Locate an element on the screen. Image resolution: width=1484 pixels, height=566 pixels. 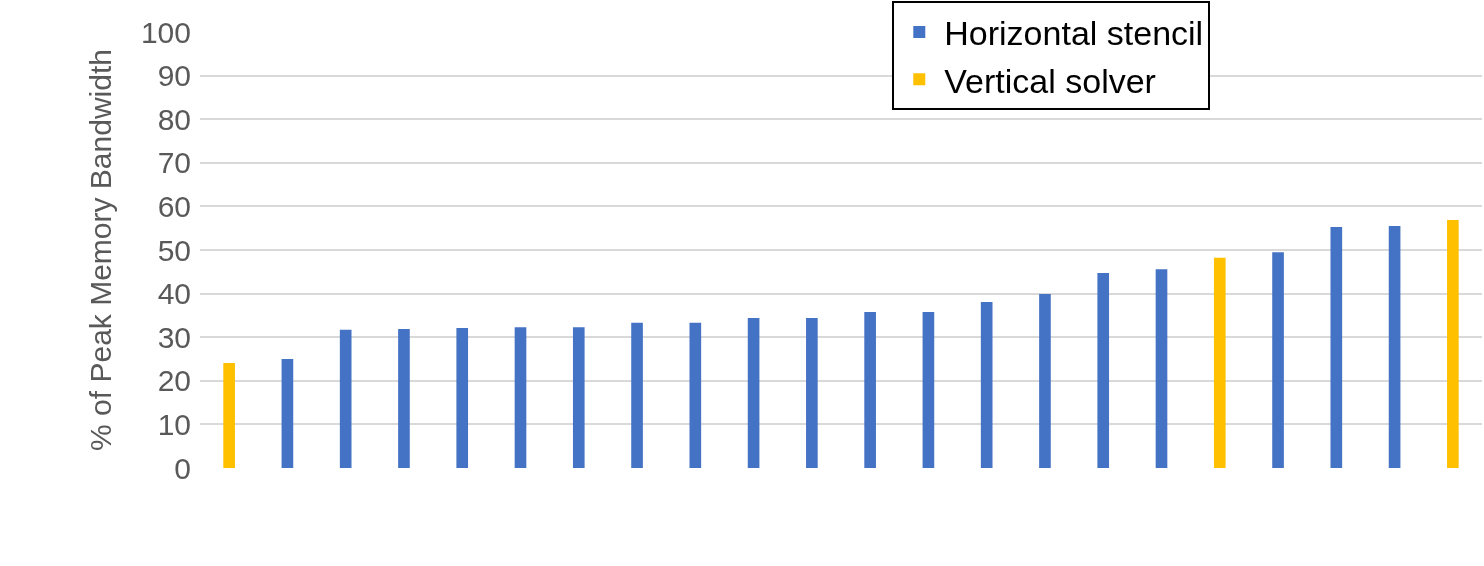
y-tick-label: 70 is located at coordinates (174, 163).